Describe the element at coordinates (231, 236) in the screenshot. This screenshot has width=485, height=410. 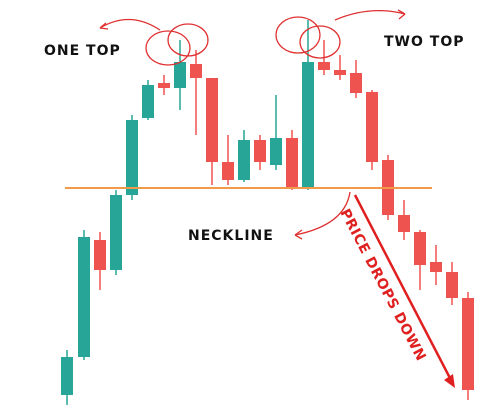
I see `neckline-label: NECKLINE` at that location.